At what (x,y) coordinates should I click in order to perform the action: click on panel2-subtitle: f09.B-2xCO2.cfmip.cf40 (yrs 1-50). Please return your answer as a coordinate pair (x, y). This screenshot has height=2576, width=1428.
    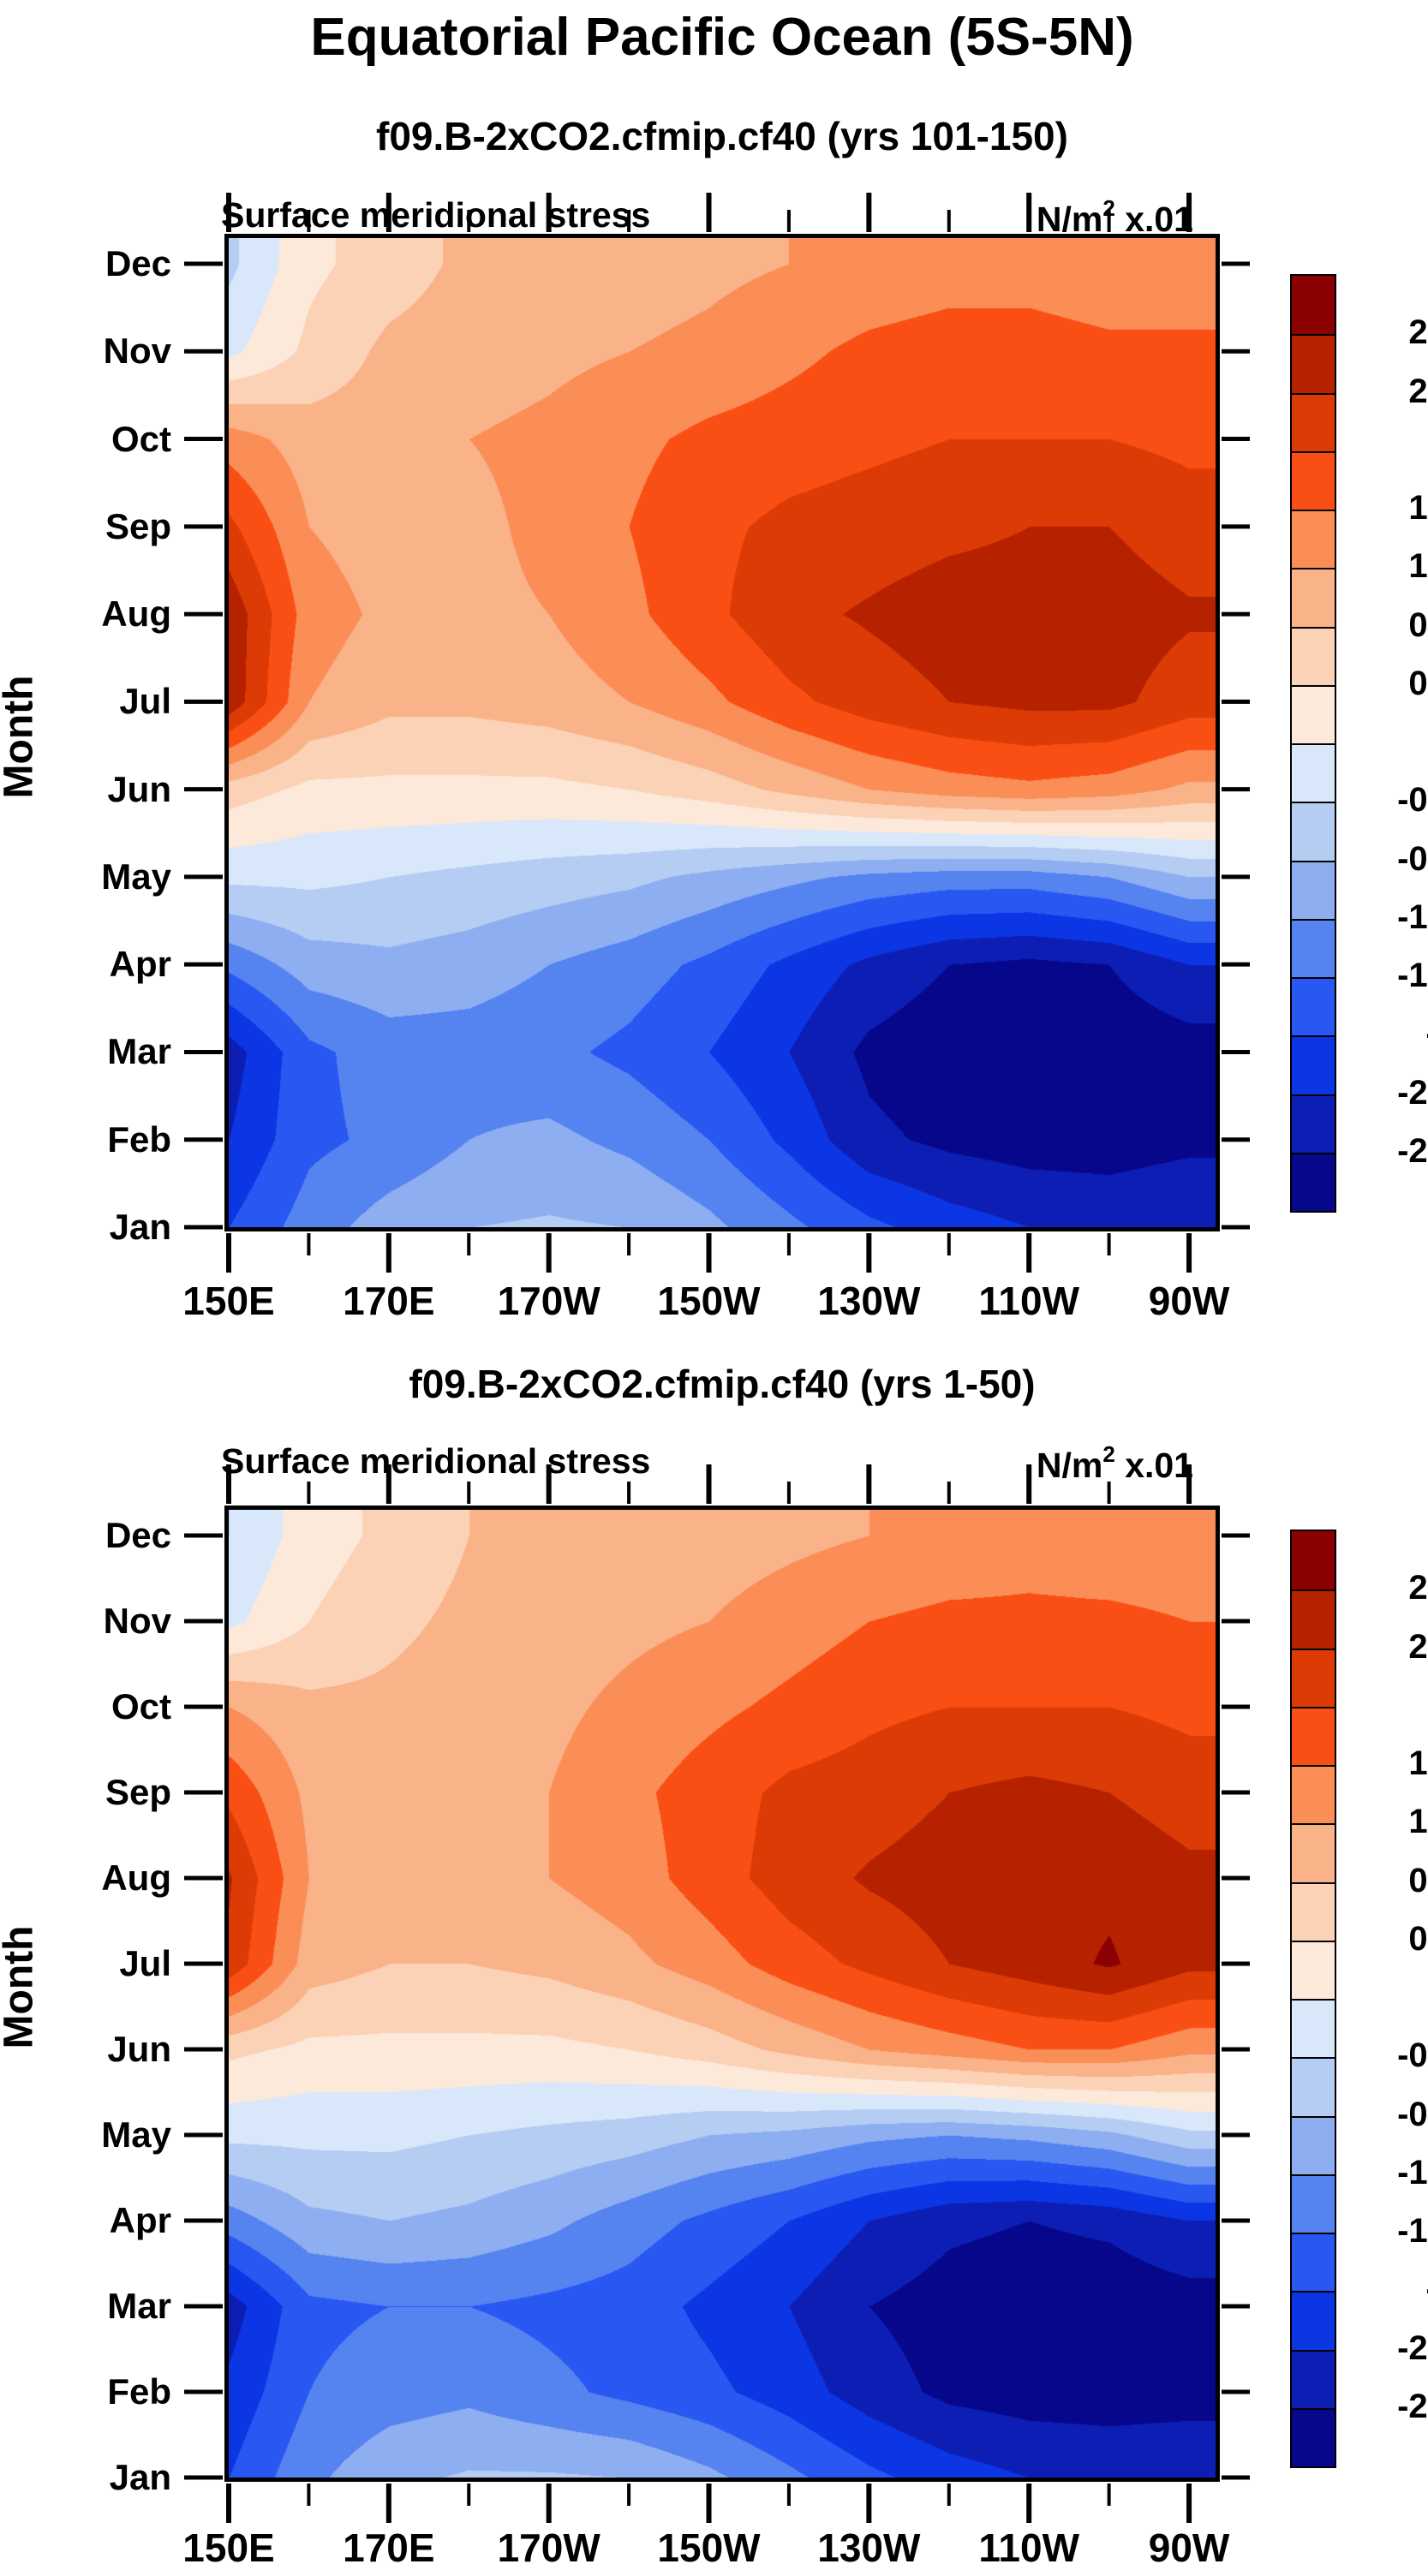
    Looking at the image, I should click on (723, 1384).